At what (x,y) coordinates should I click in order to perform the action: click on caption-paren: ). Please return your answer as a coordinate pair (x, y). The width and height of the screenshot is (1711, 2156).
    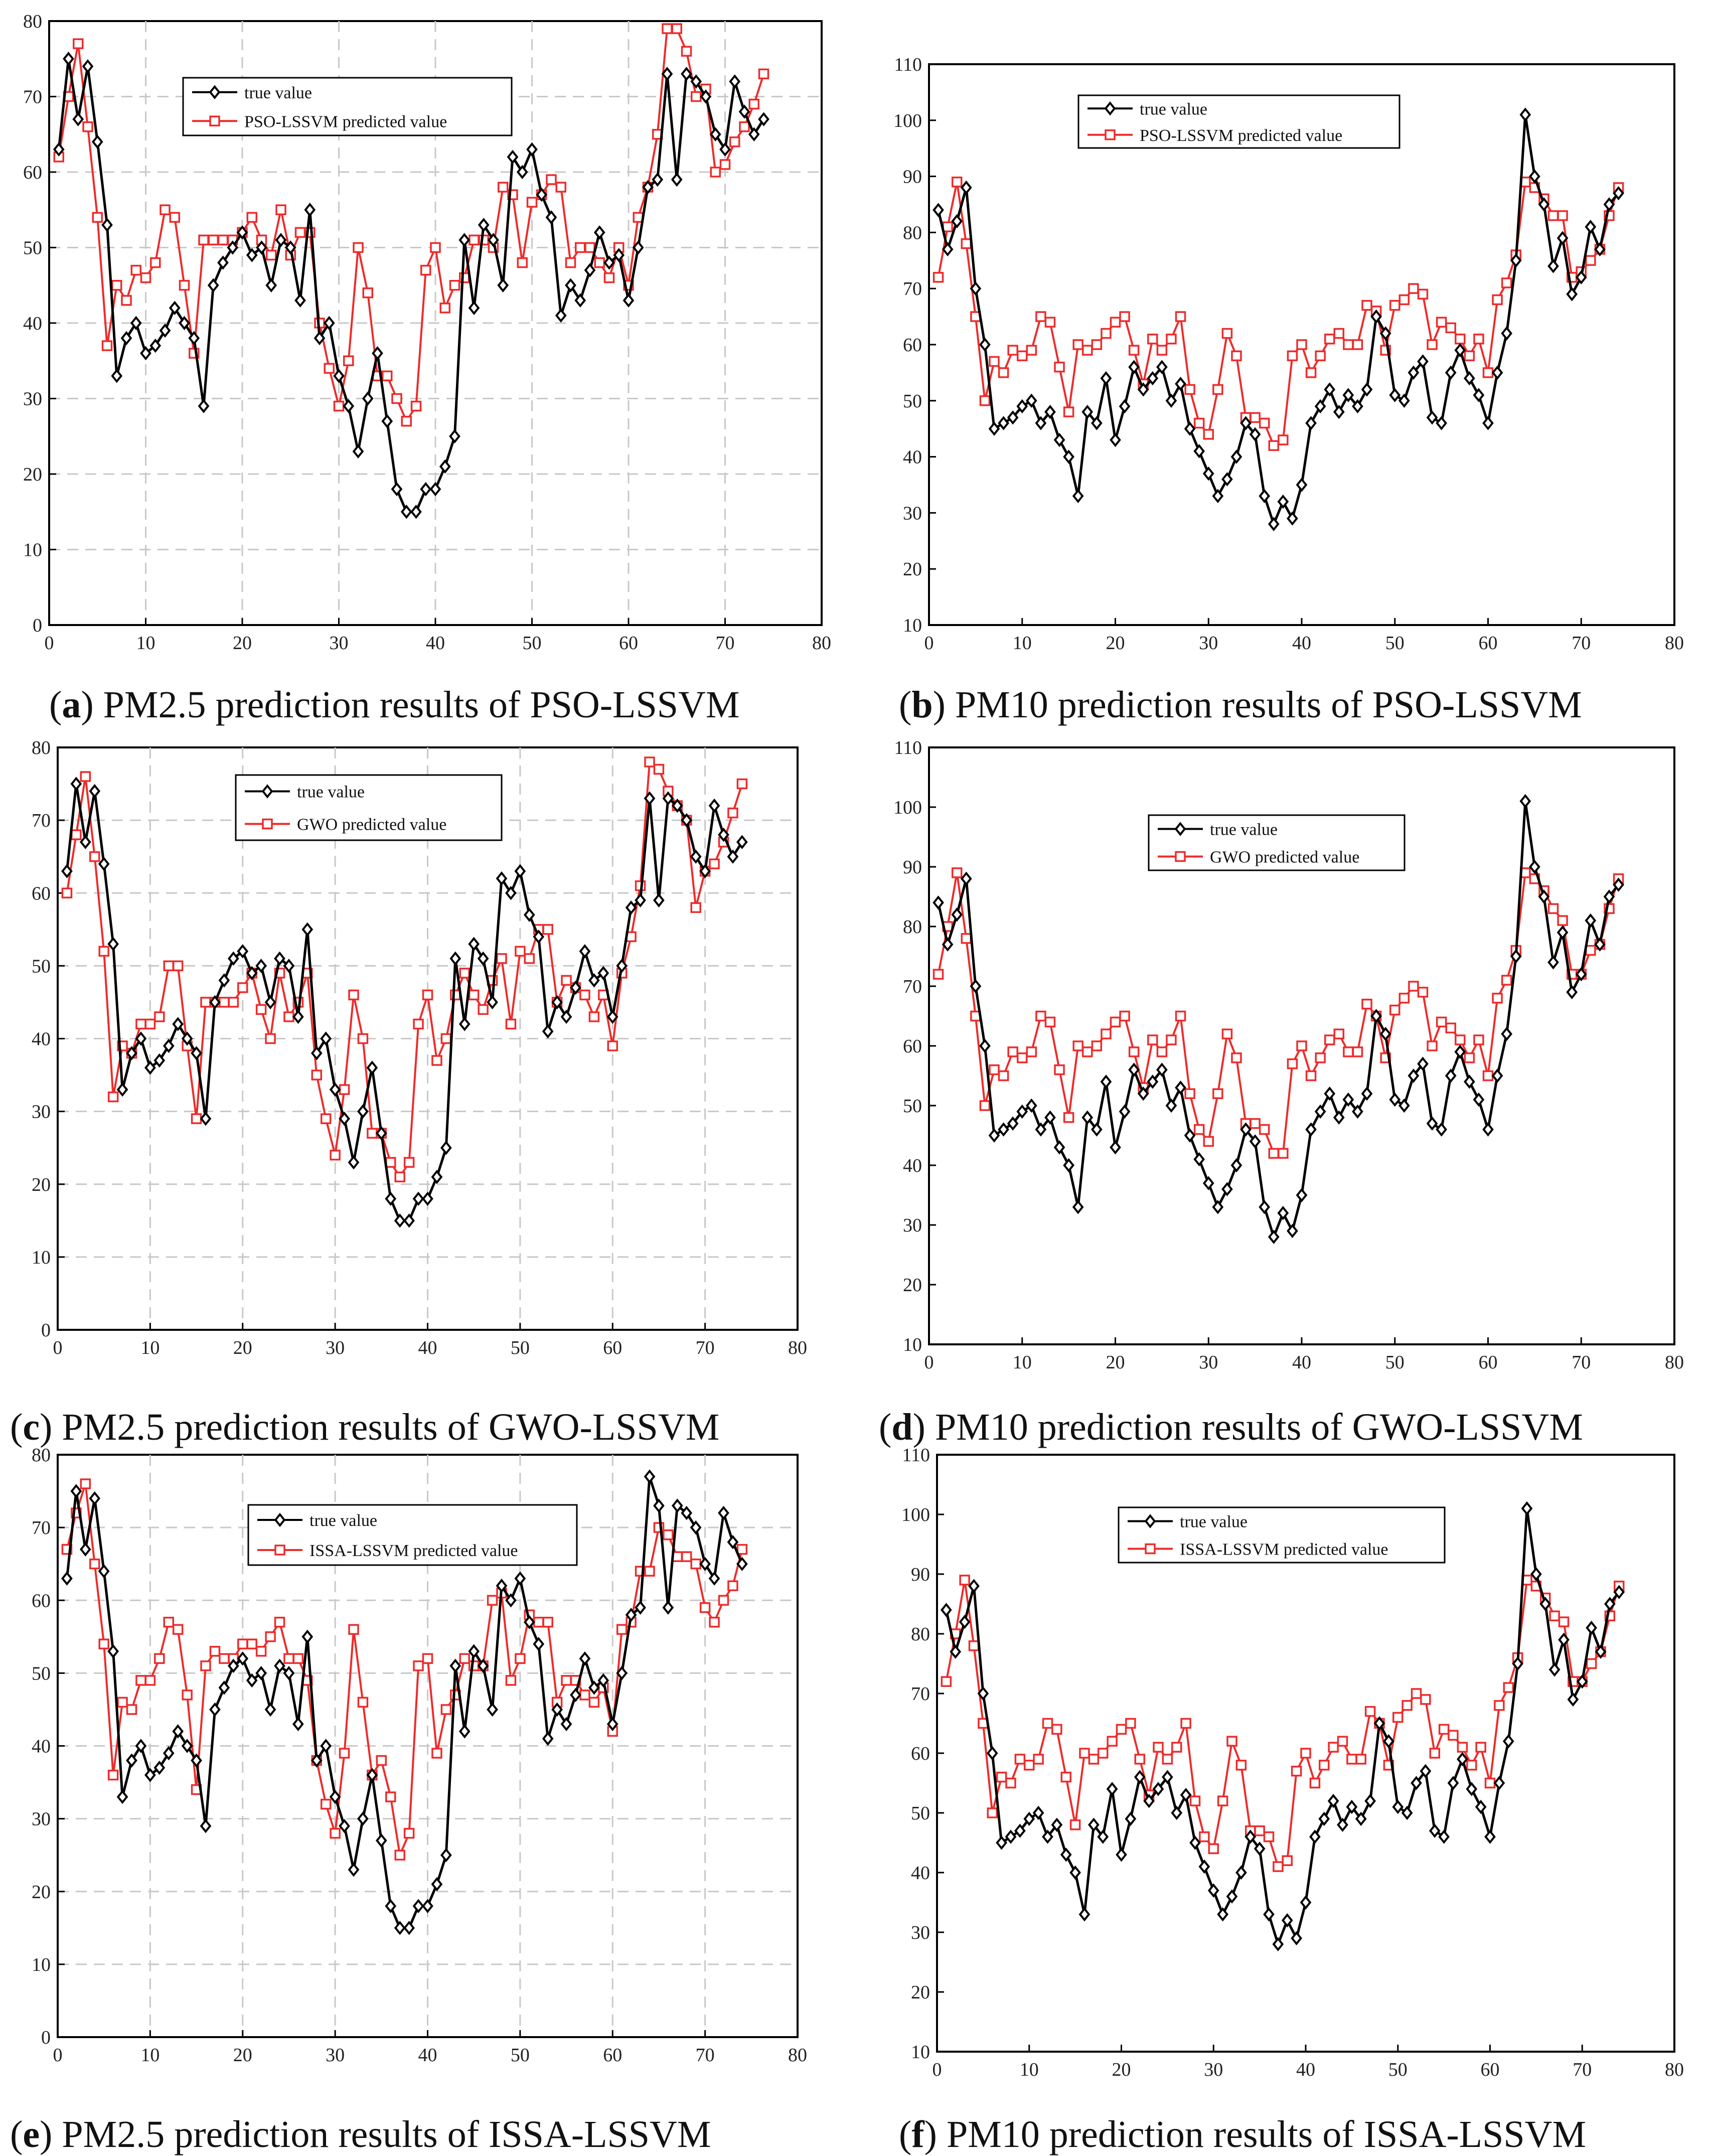
    Looking at the image, I should click on (930, 2134).